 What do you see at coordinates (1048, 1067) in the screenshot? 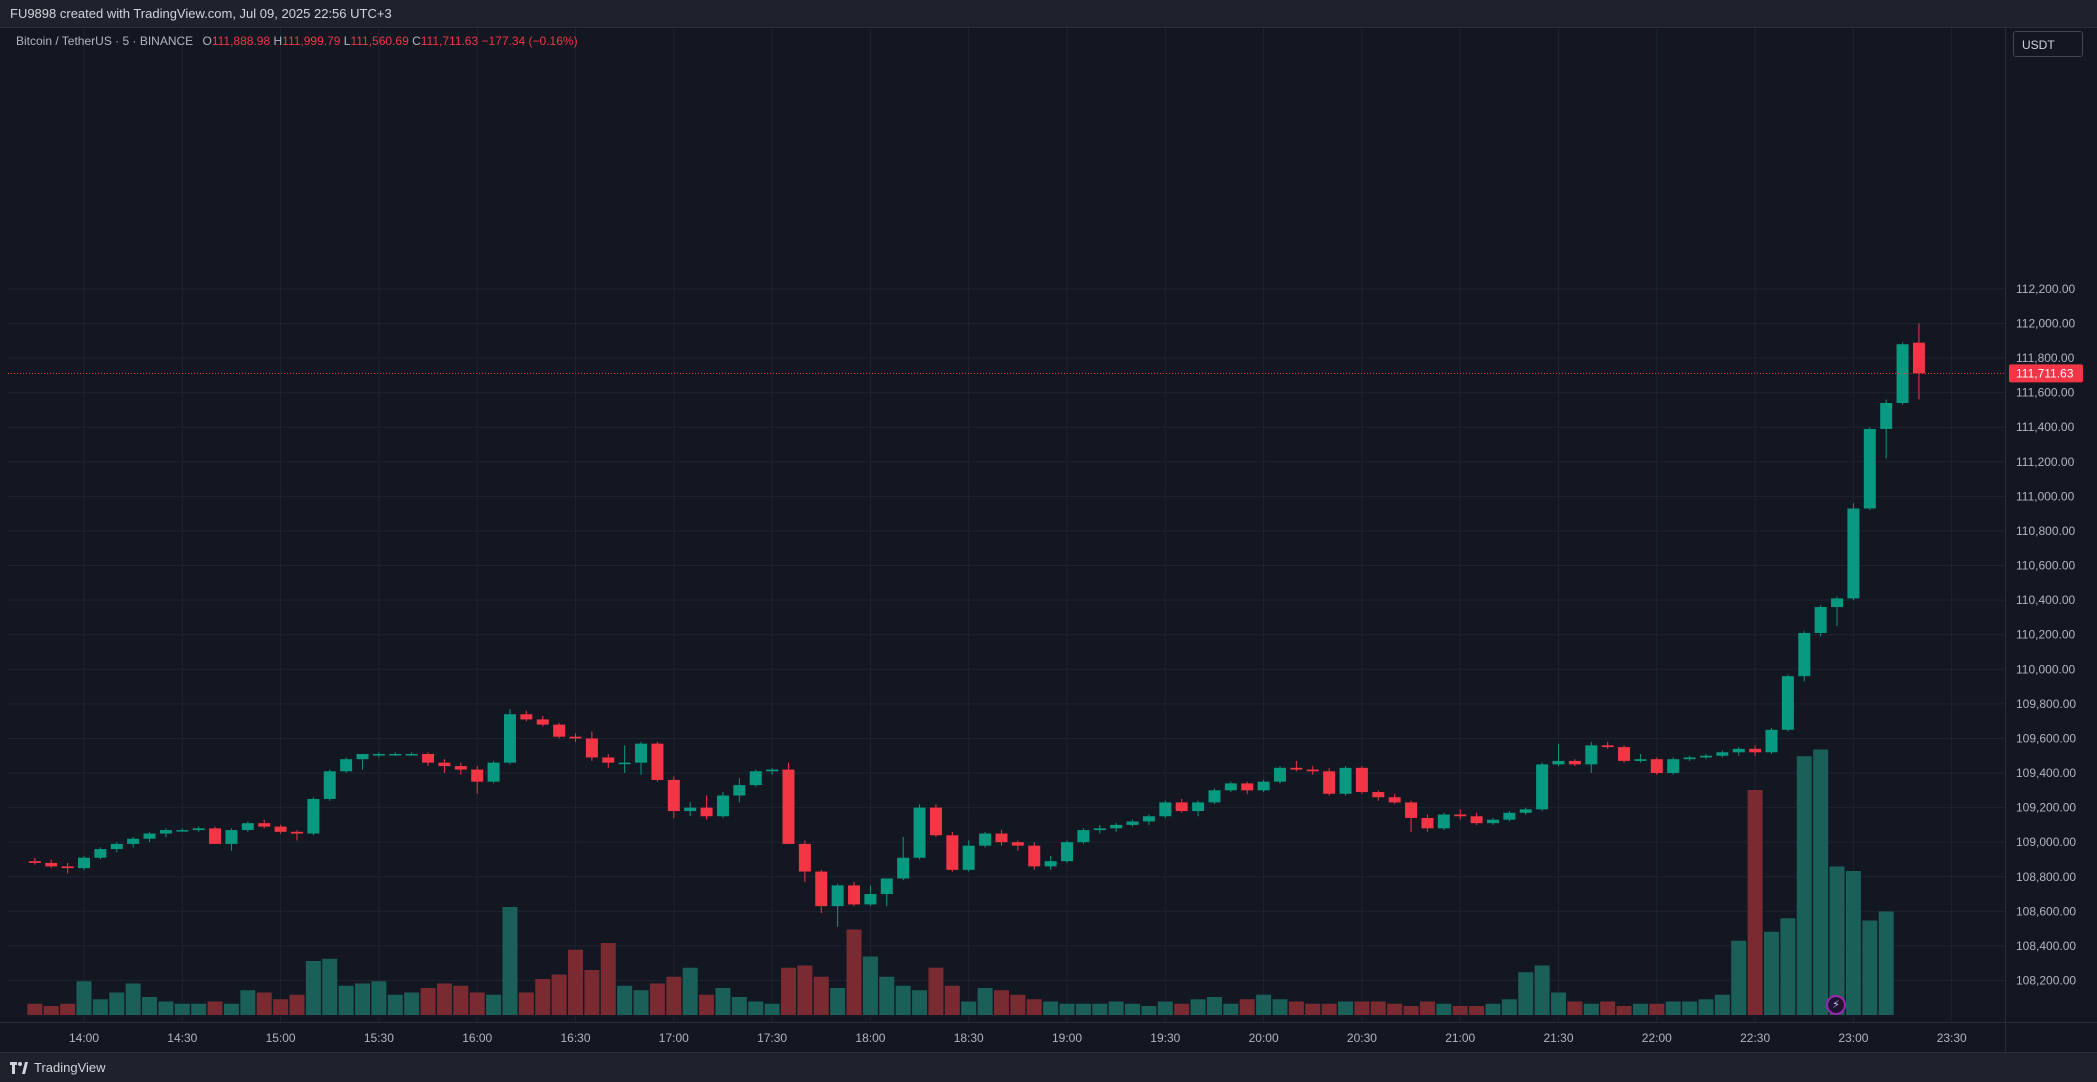
I see `footer-bar: TradingView` at bounding box center [1048, 1067].